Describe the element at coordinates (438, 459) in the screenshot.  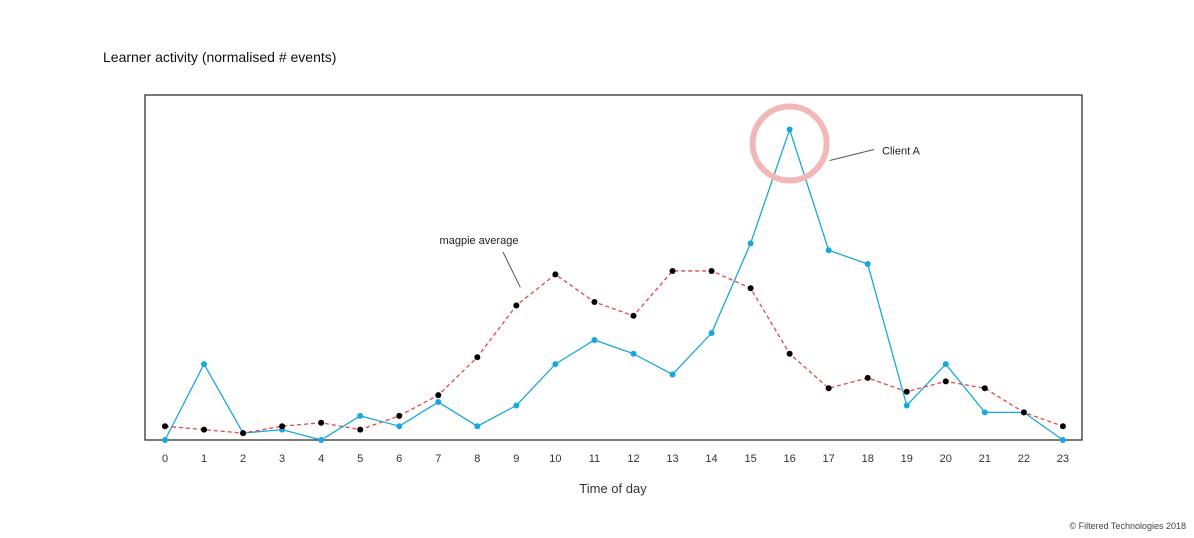
I see `x-tick-label: 7` at that location.